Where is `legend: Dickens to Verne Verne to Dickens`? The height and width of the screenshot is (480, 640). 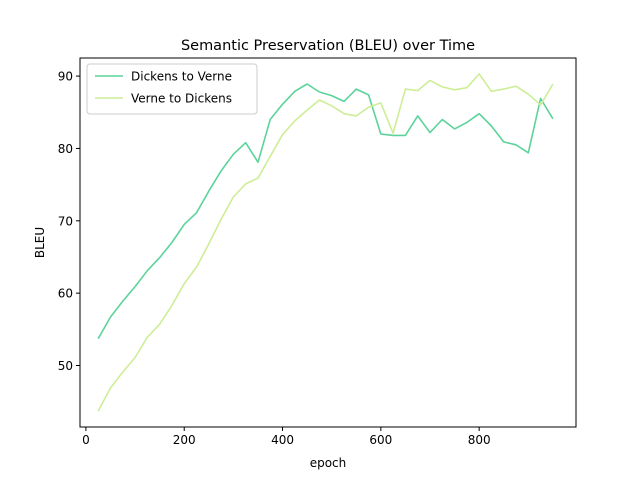
legend: Dickens to Verne Verne to Dickens is located at coordinates (172, 89).